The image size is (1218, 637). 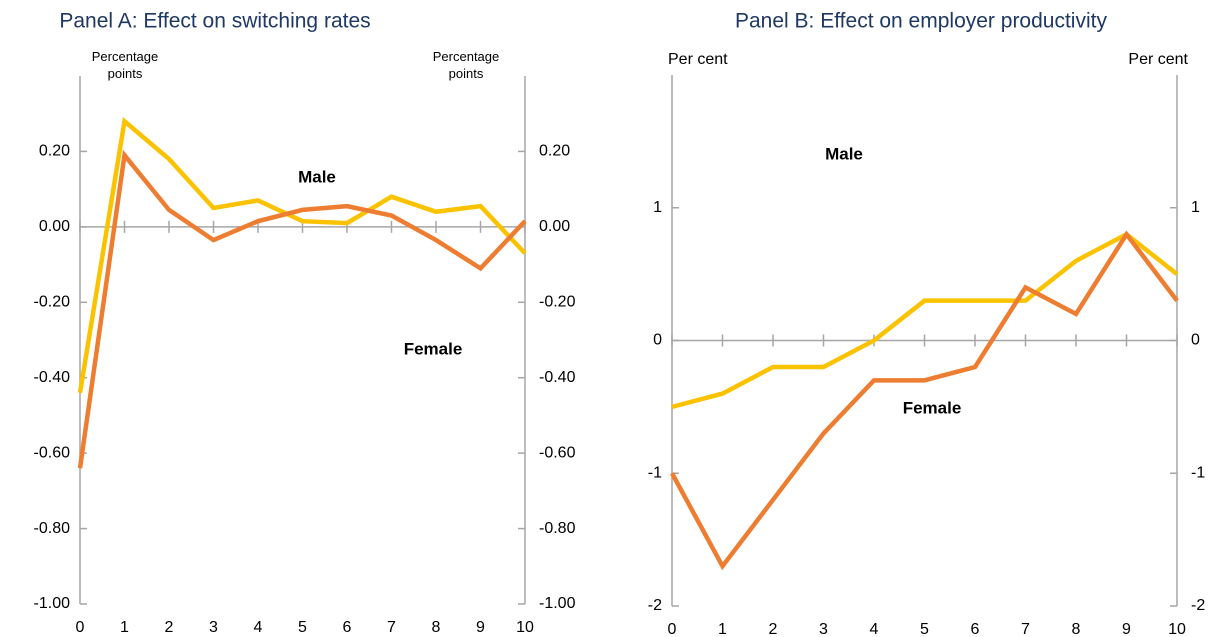 I want to click on y-tick-label: -2, so click(x=655, y=605).